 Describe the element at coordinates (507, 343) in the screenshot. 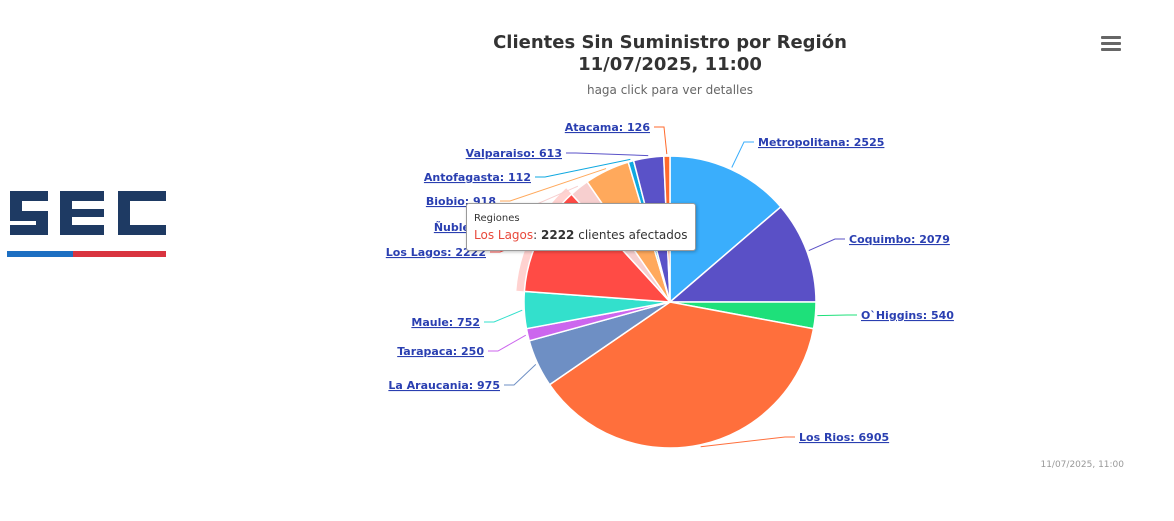

I see `pie-connector-tarapaca` at that location.